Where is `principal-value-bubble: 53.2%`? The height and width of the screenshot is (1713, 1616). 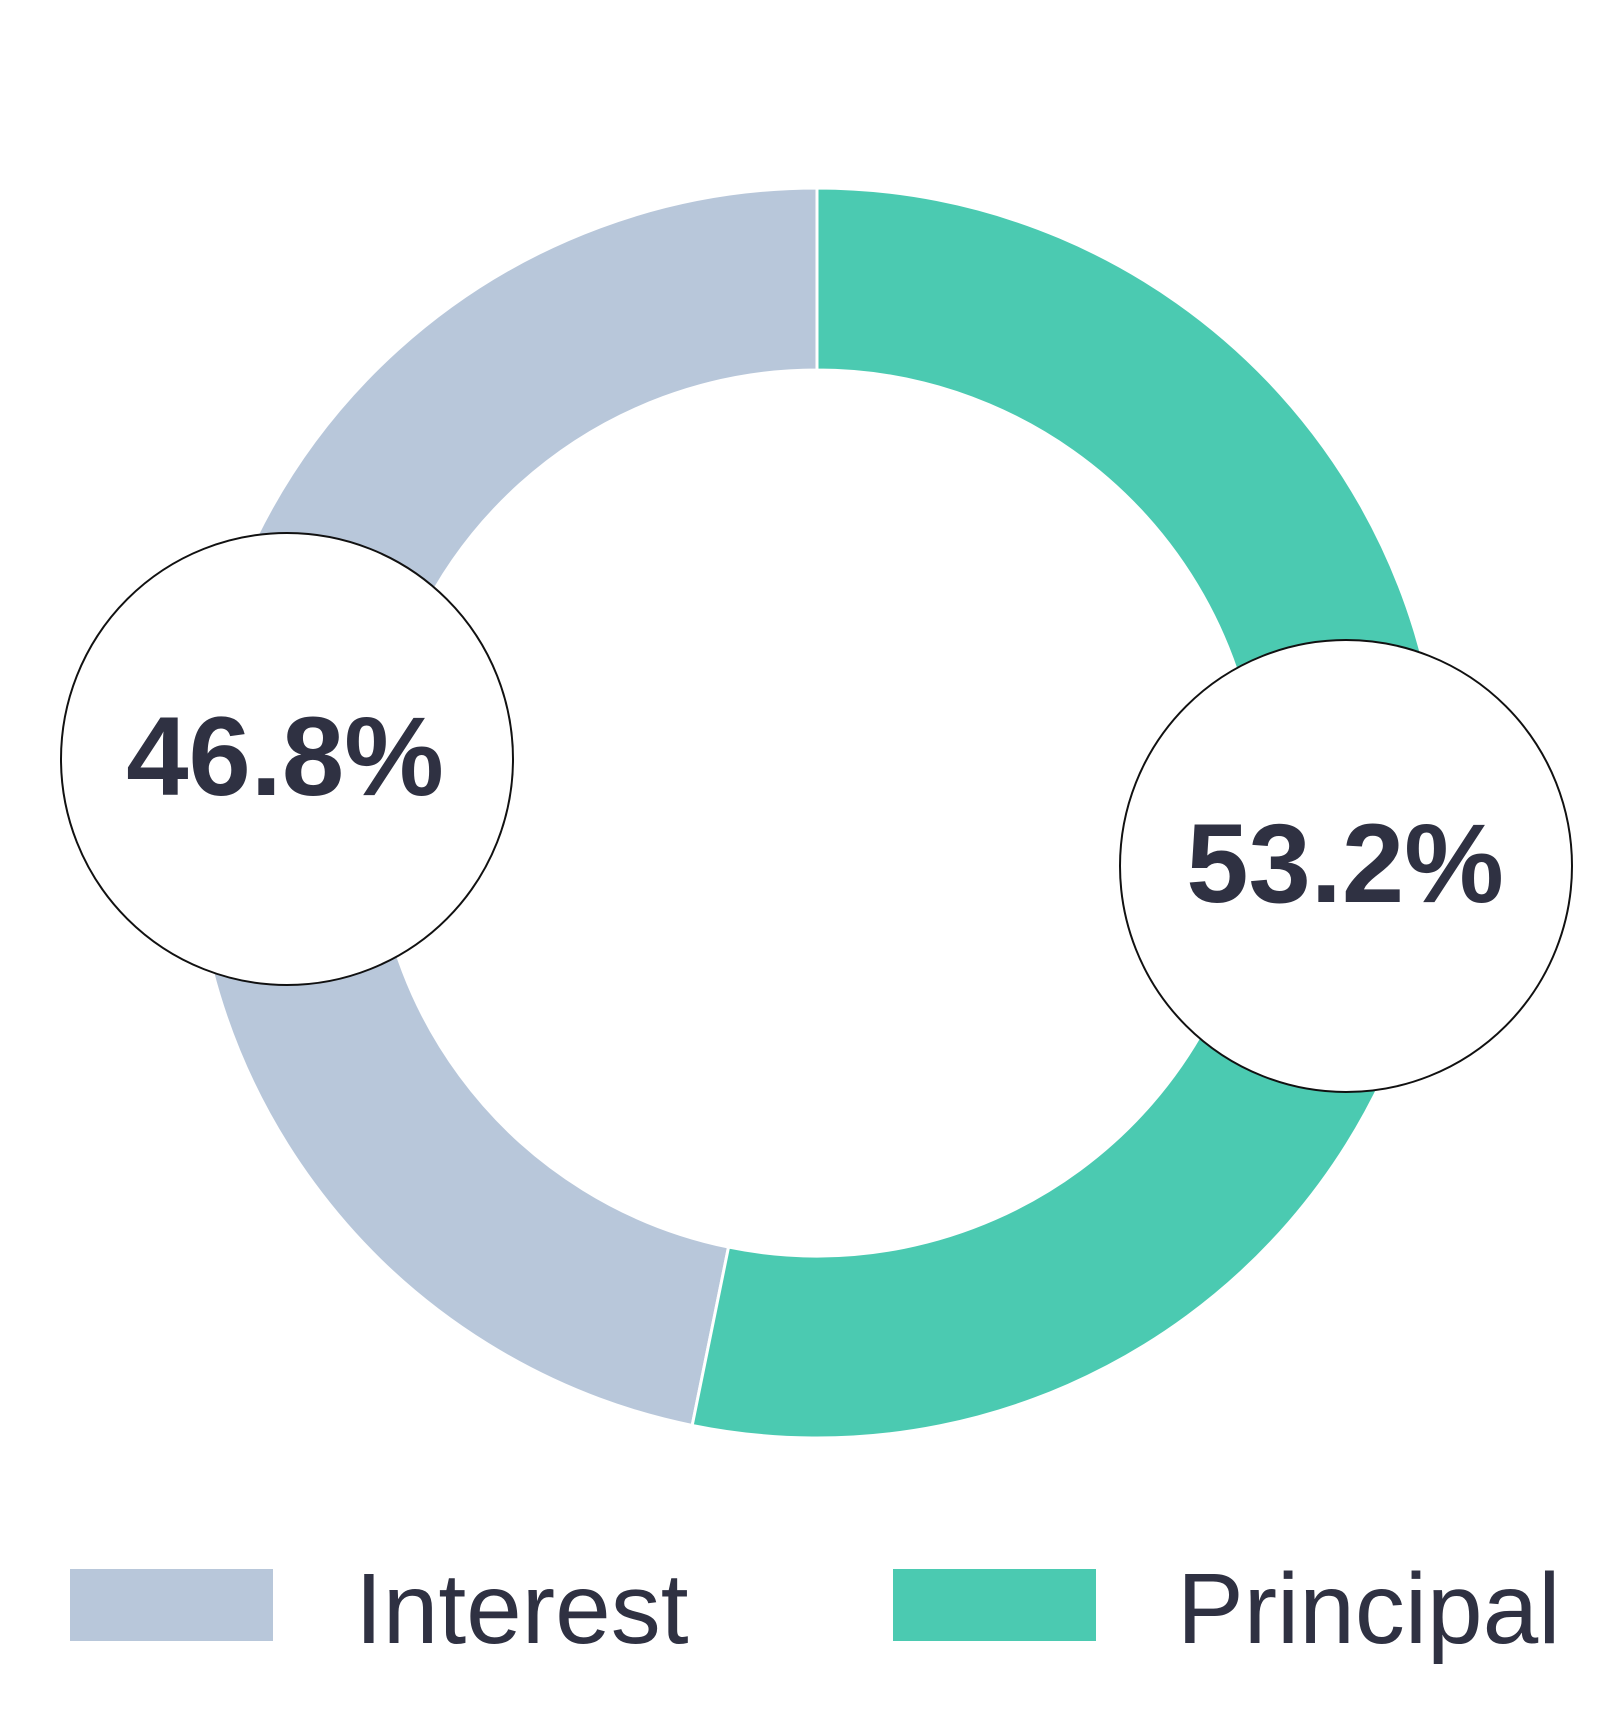 principal-value-bubble: 53.2% is located at coordinates (1346, 866).